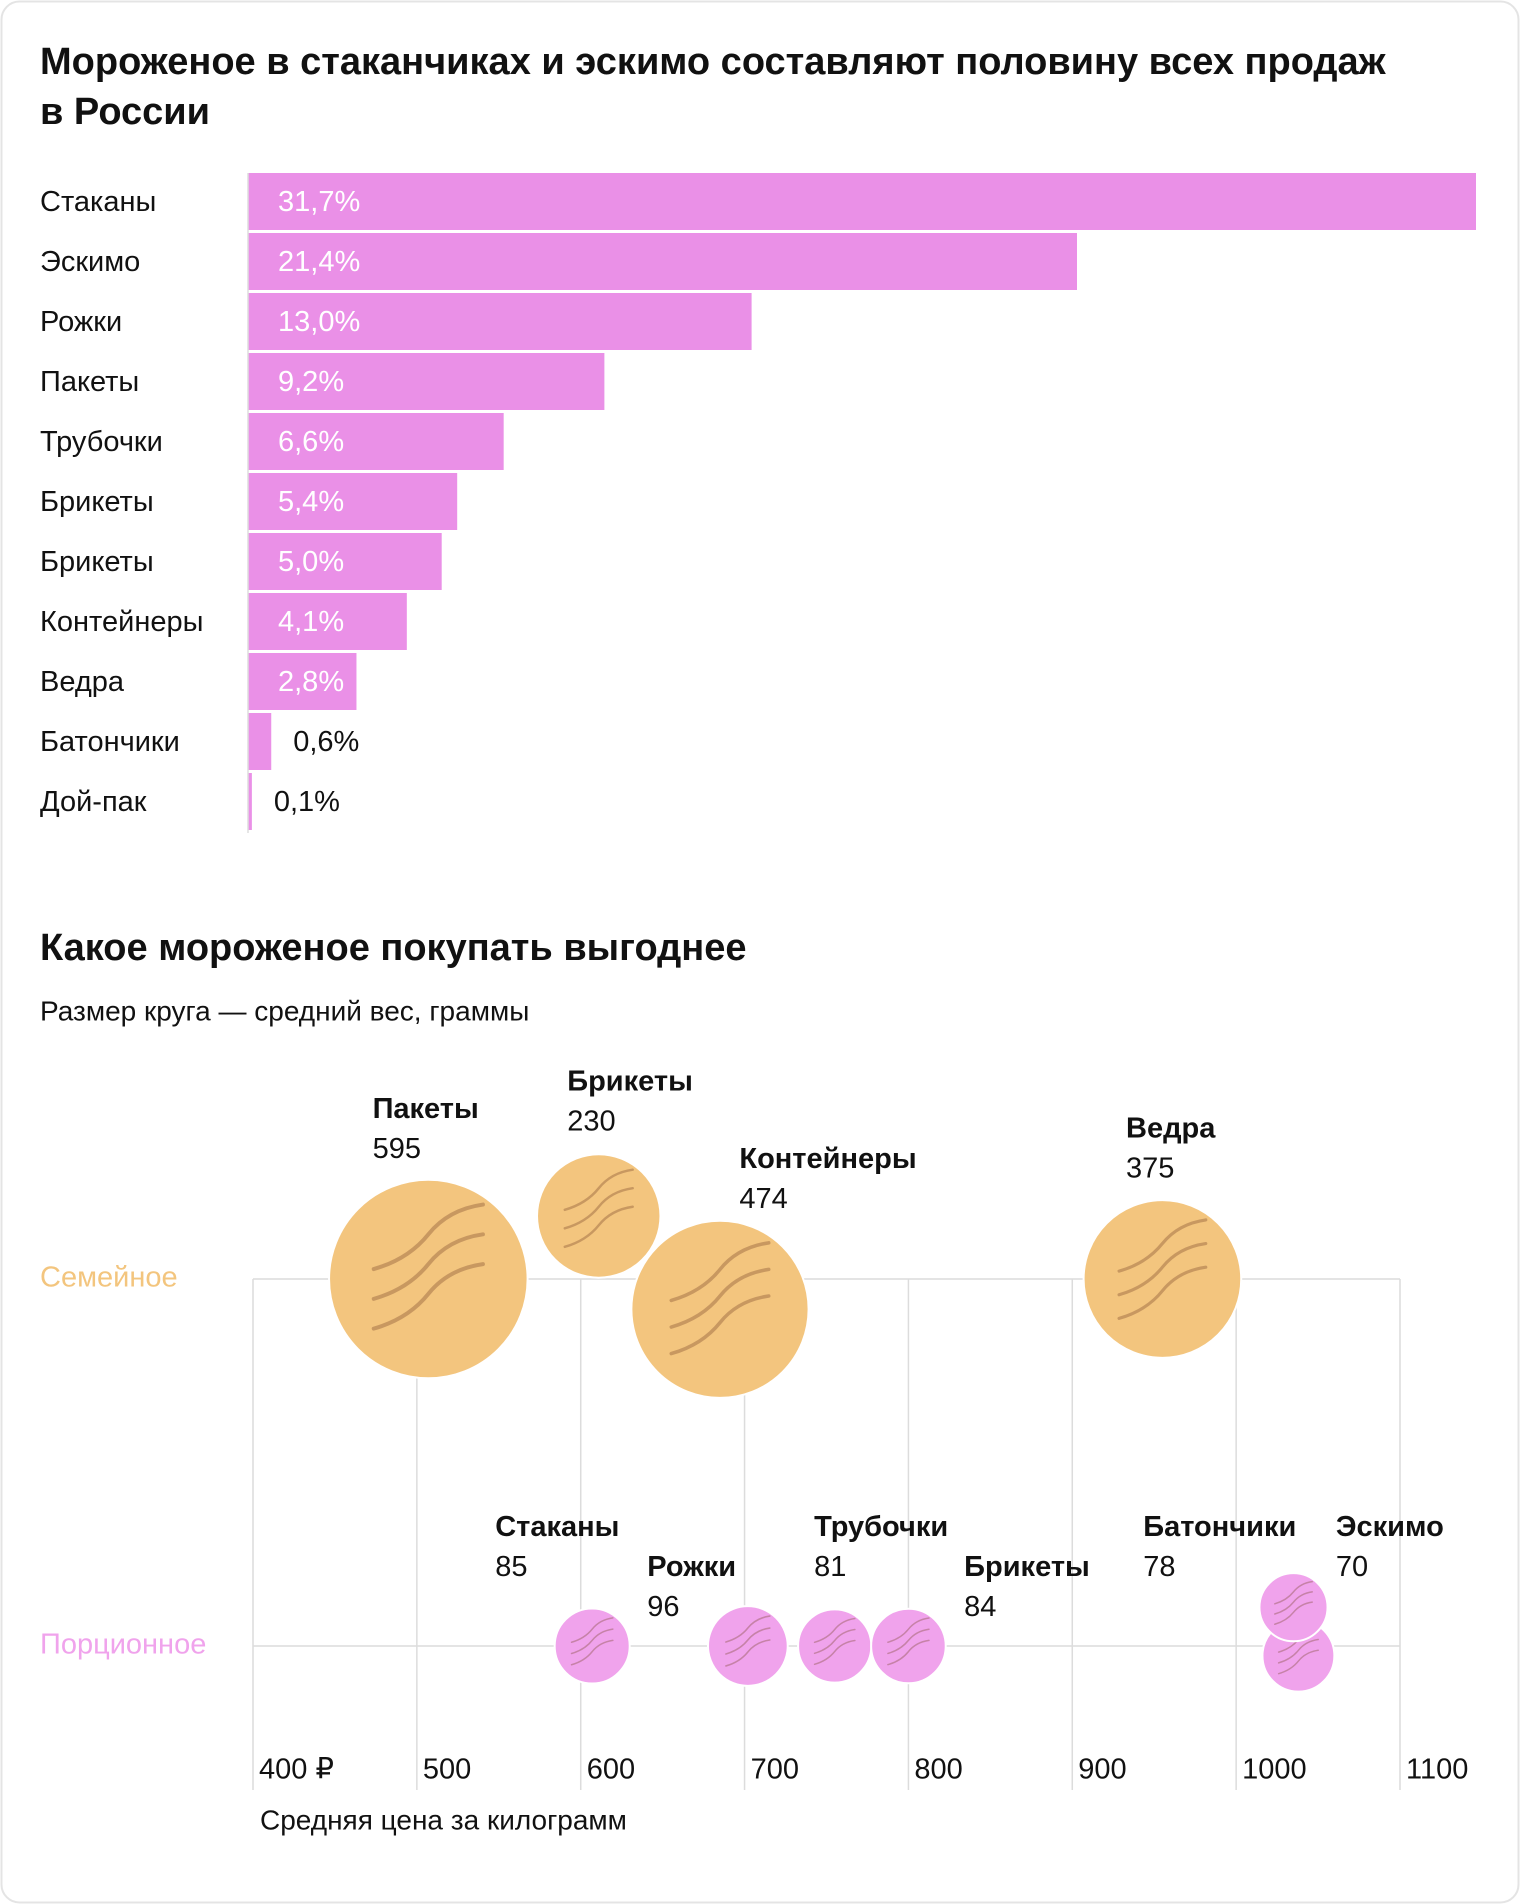 Image resolution: width=1520 pixels, height=1904 pixels. What do you see at coordinates (326, 742) in the screenshot?
I see `value-label: 0,6%` at bounding box center [326, 742].